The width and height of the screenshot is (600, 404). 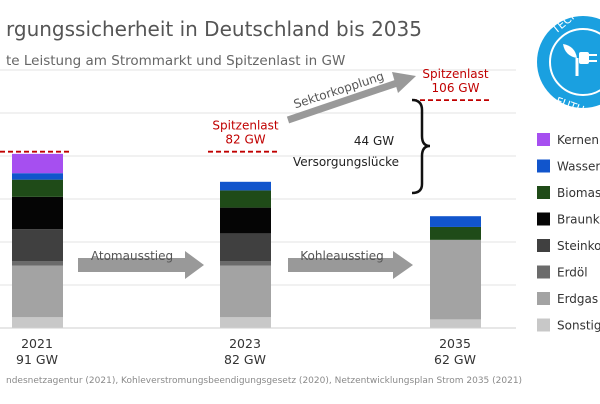 I want to click on legend-swatch-wasserkraft, so click(x=543, y=166).